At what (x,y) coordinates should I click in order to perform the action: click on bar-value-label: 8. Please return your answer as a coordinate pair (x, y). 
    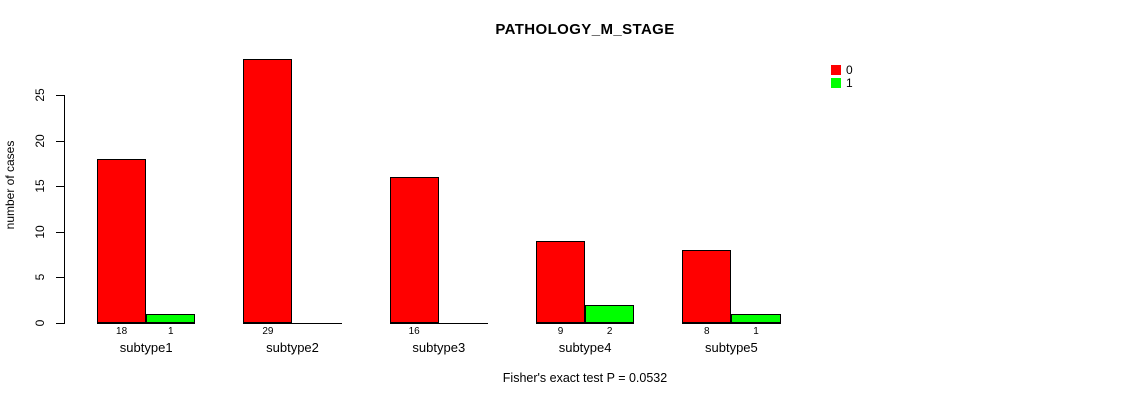
    Looking at the image, I should click on (707, 331).